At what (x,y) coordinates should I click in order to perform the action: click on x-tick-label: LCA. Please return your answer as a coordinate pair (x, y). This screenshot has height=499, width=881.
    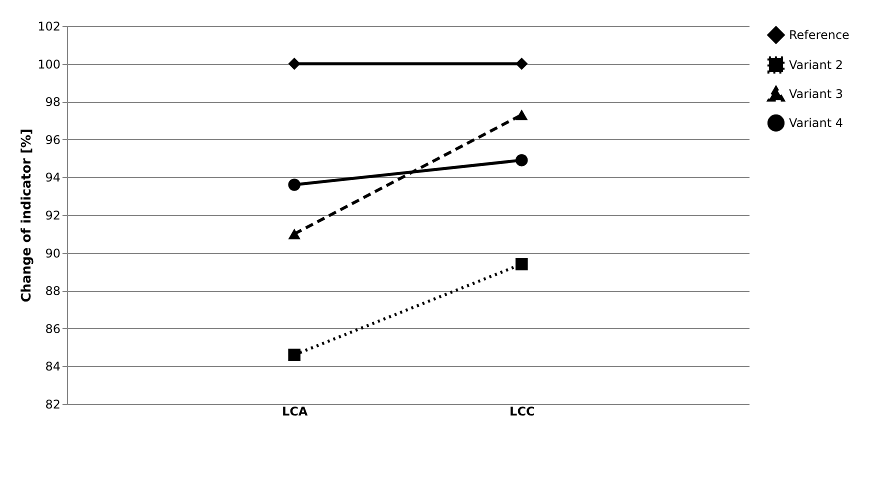
    Looking at the image, I should click on (295, 411).